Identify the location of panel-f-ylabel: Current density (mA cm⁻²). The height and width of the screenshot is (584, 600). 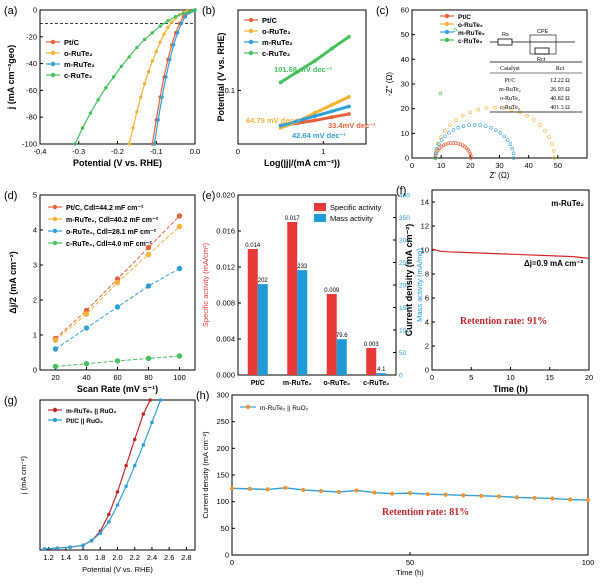
(409, 280).